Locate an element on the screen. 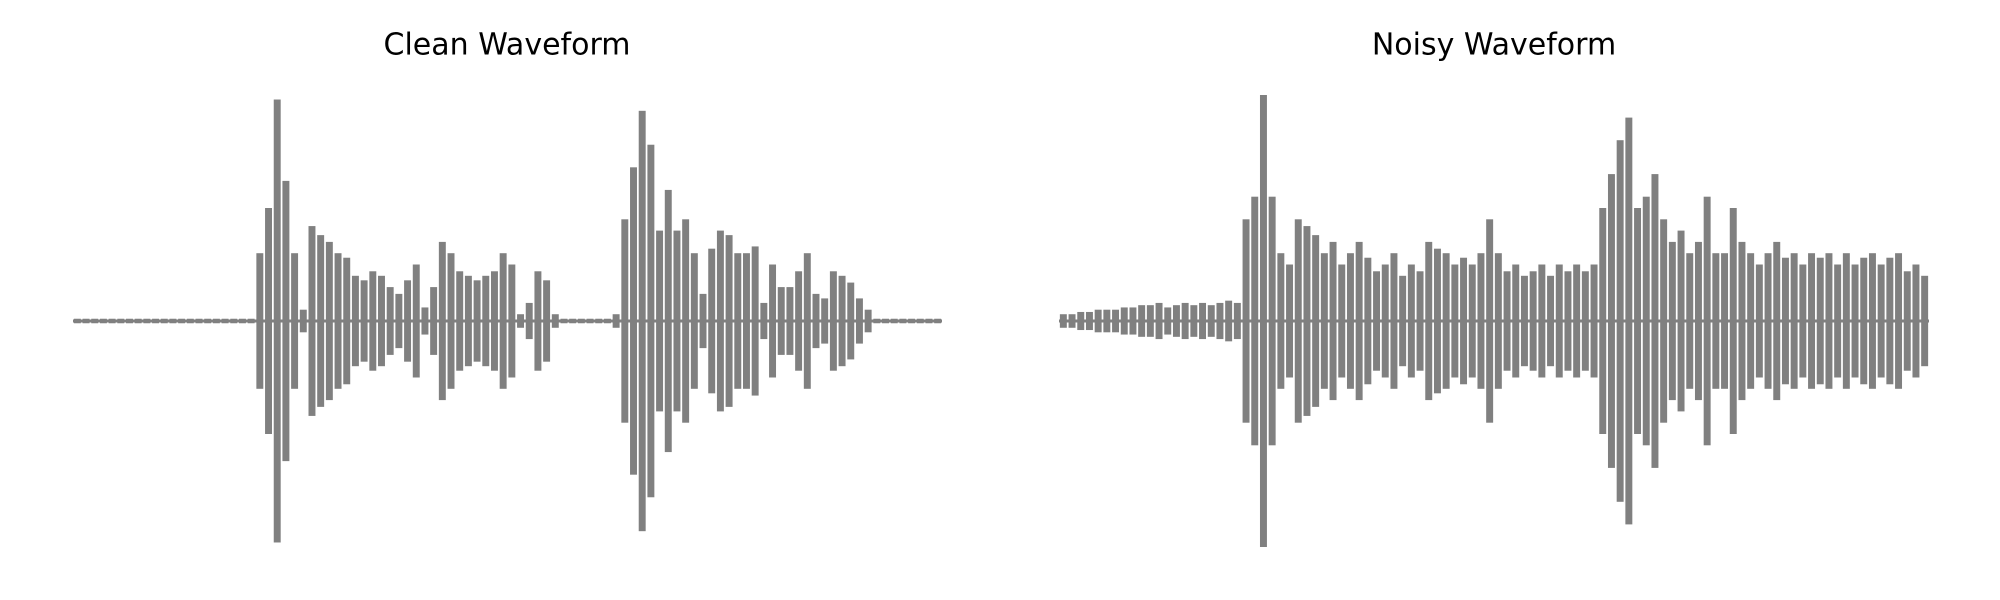 The image size is (2000, 600). chart-title: Clean Waveform is located at coordinates (507, 45).